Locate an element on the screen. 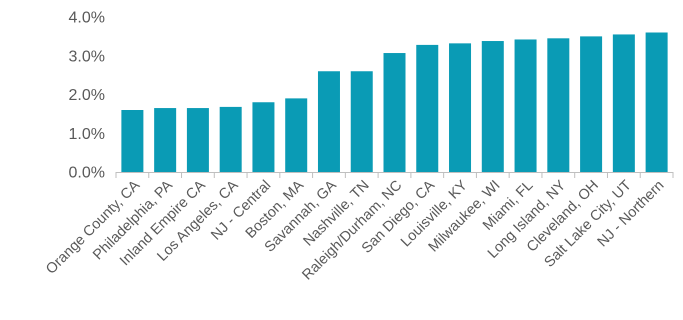  y-tick-label: 2.0% is located at coordinates (87, 95).